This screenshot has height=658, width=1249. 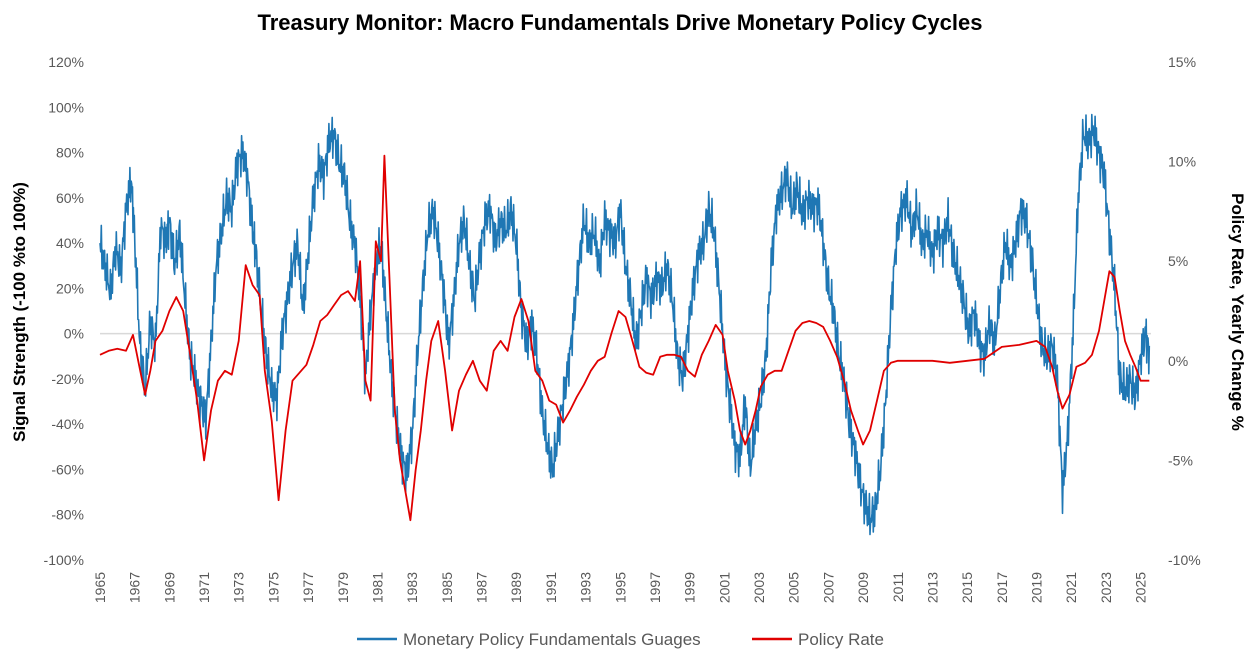 What do you see at coordinates (1182, 62) in the screenshot?
I see `y-right-tick-label: 15%` at bounding box center [1182, 62].